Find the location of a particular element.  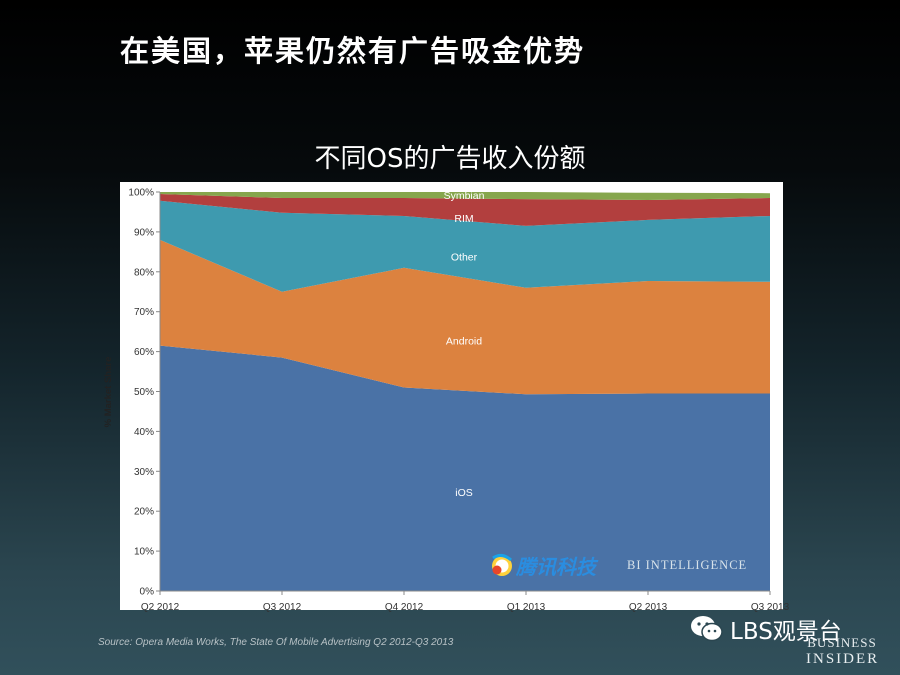

wechat-account: LBS观景台 is located at coordinates (766, 629).